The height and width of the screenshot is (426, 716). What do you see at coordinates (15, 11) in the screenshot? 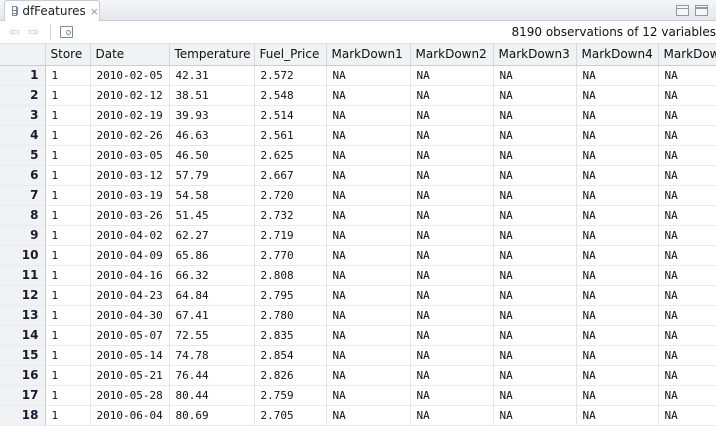
I see `data-grid-icon` at bounding box center [15, 11].